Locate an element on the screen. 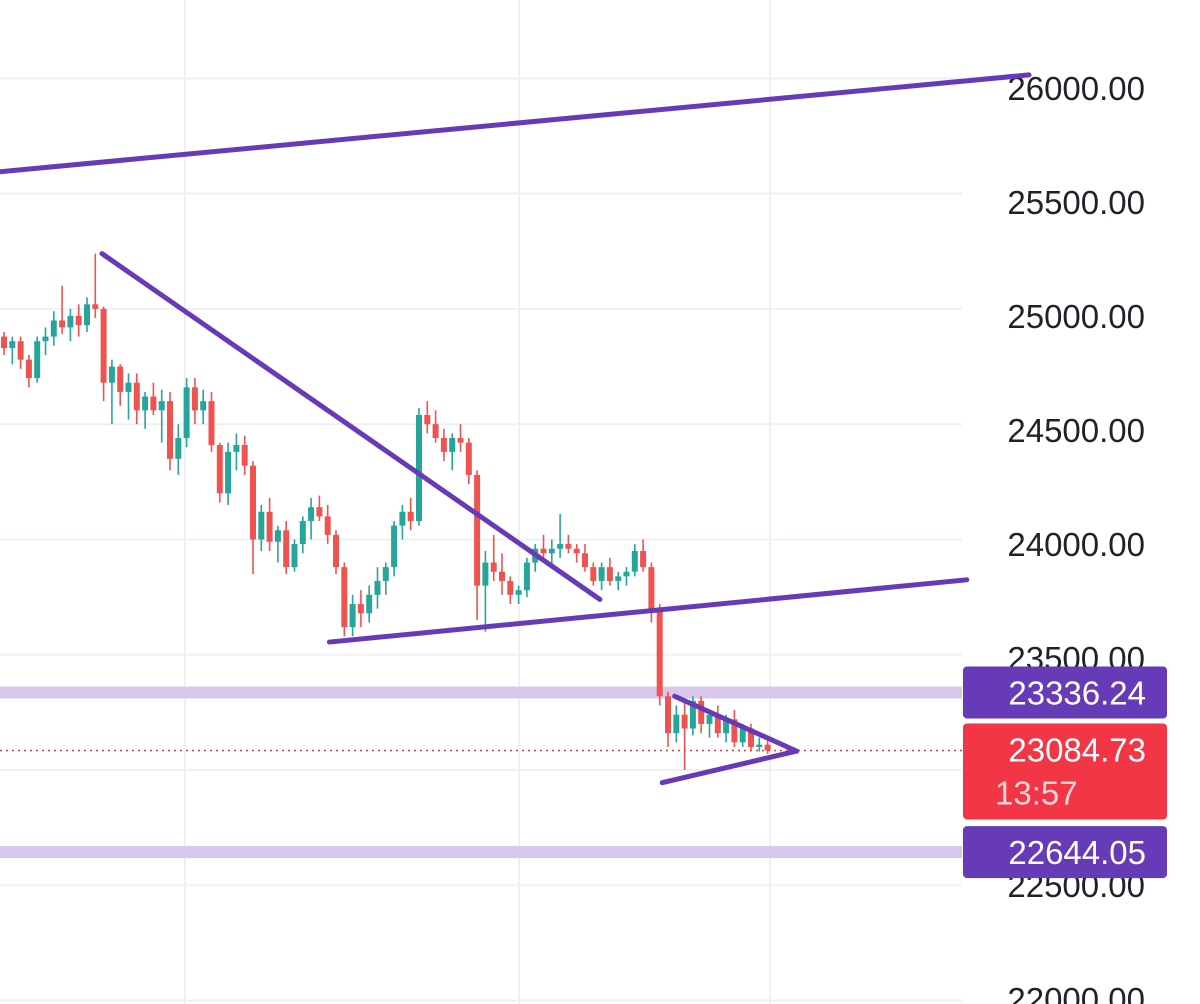  support-level-badge is located at coordinates (1065, 852).